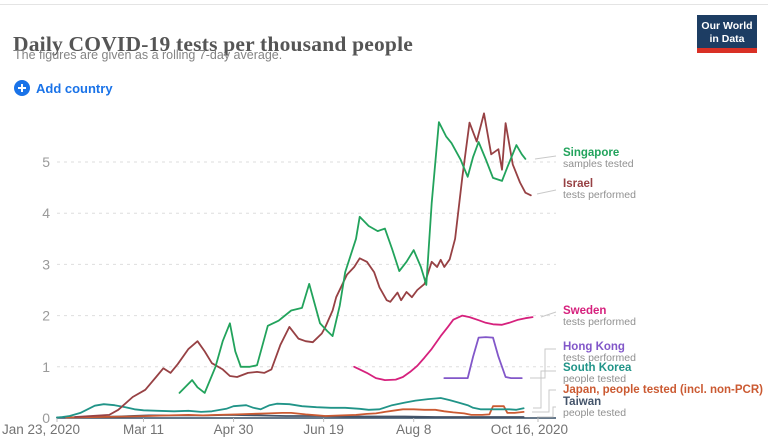  I want to click on series-line-japan-people-tested-incl-non-pcr, so click(295, 412).